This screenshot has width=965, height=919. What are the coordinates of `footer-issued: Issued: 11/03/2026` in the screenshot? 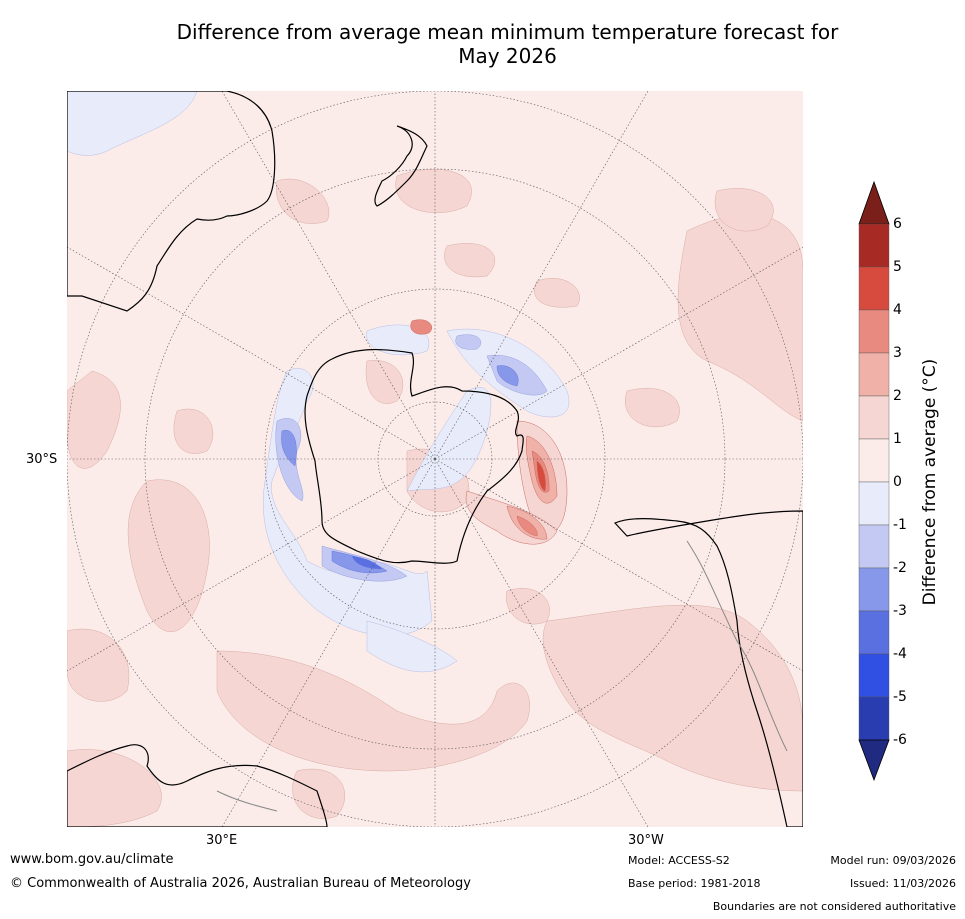 It's located at (902, 883).